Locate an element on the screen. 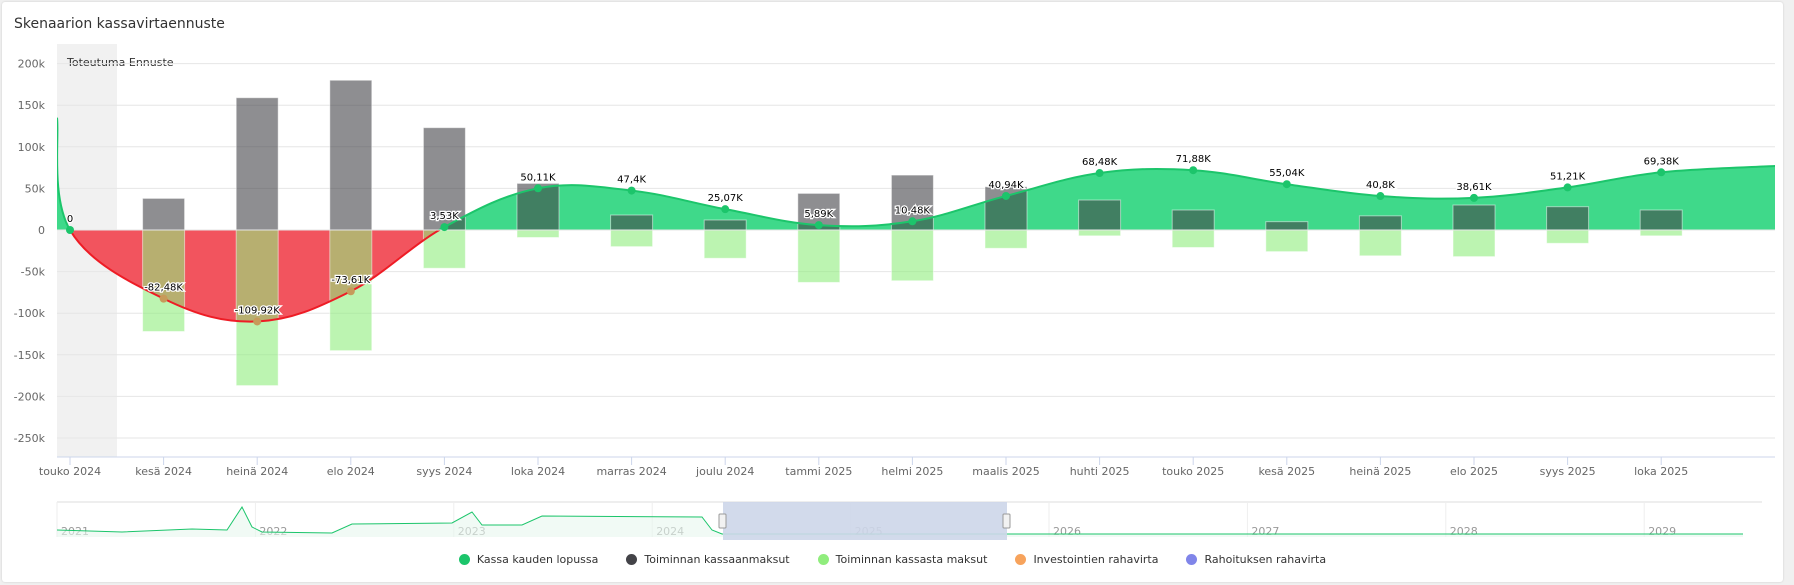  navigator-handle-right is located at coordinates (1006, 521).